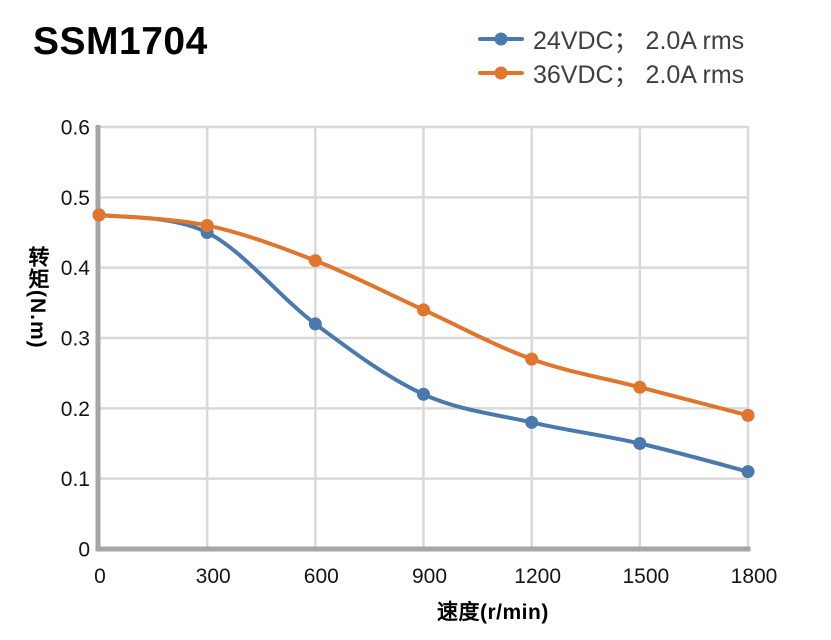 This screenshot has height=640, width=831. Describe the element at coordinates (321, 576) in the screenshot. I see `x-tick-label: 600` at that location.